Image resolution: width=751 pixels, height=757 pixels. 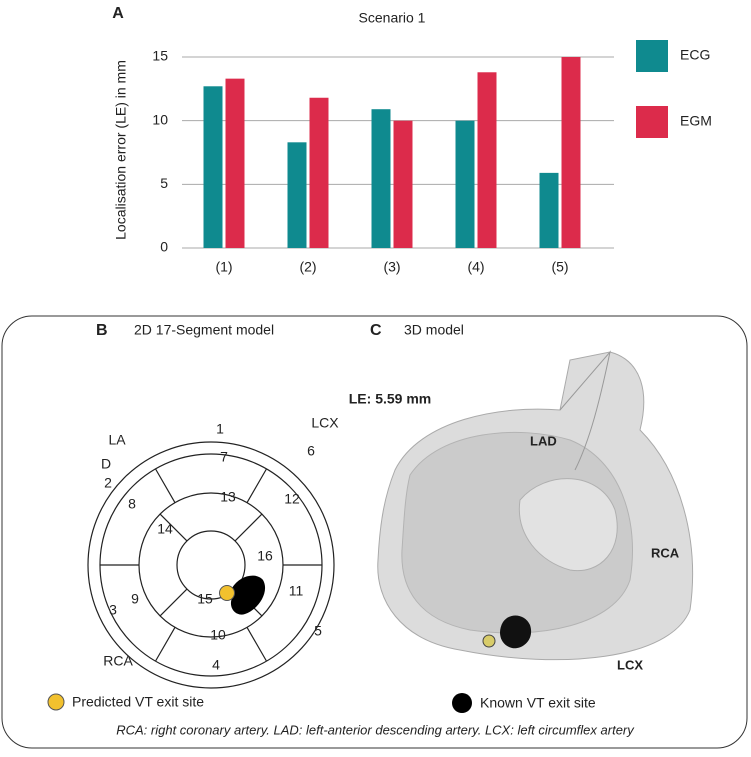 I want to click on predicted-site, so click(x=227, y=593).